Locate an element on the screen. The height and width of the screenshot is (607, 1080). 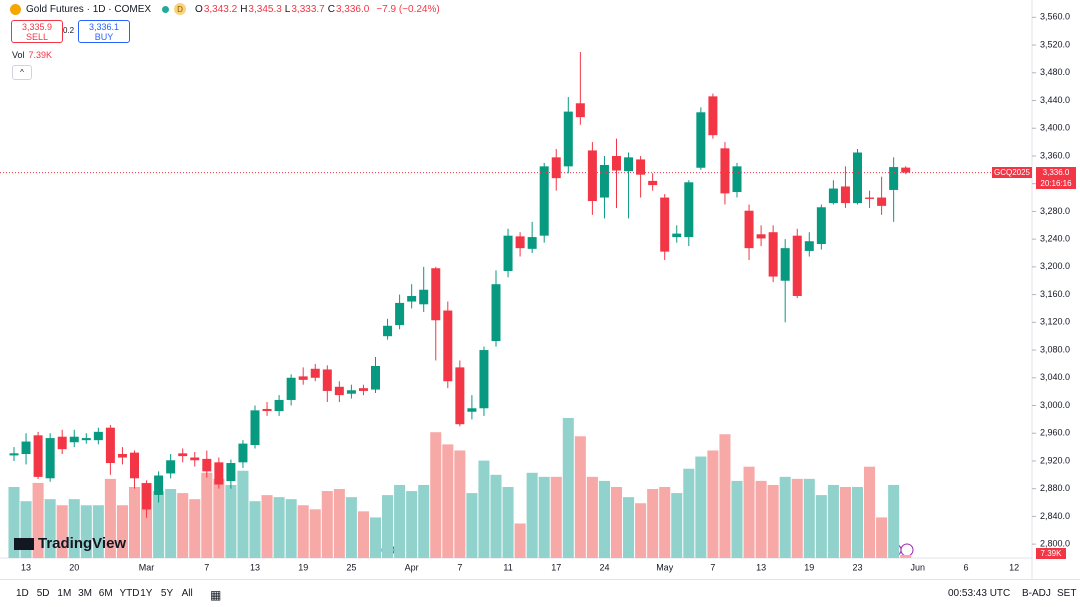
y-tick-label: 2,840.0 is located at coordinates (1055, 516).